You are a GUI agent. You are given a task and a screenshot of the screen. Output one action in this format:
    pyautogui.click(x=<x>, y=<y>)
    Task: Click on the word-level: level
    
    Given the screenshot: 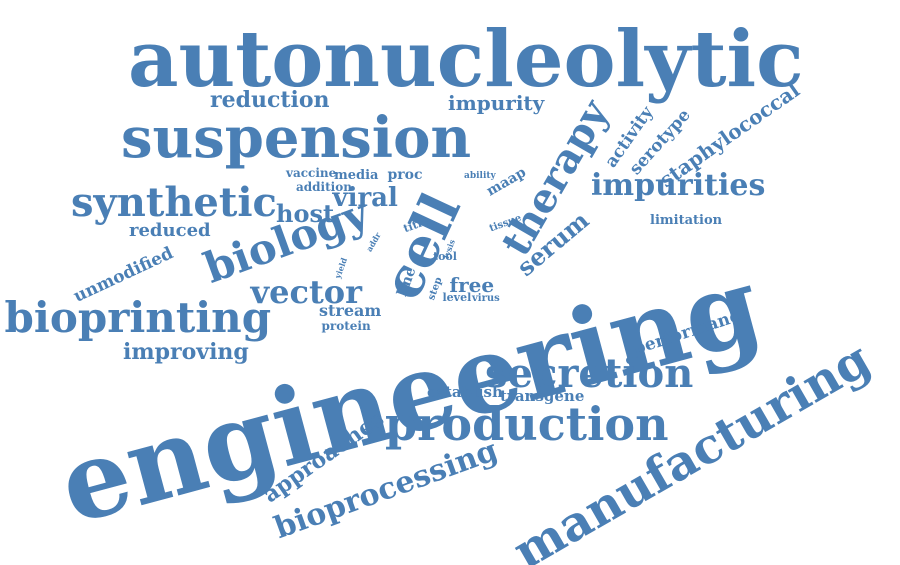 What is the action you would take?
    pyautogui.click(x=457, y=297)
    